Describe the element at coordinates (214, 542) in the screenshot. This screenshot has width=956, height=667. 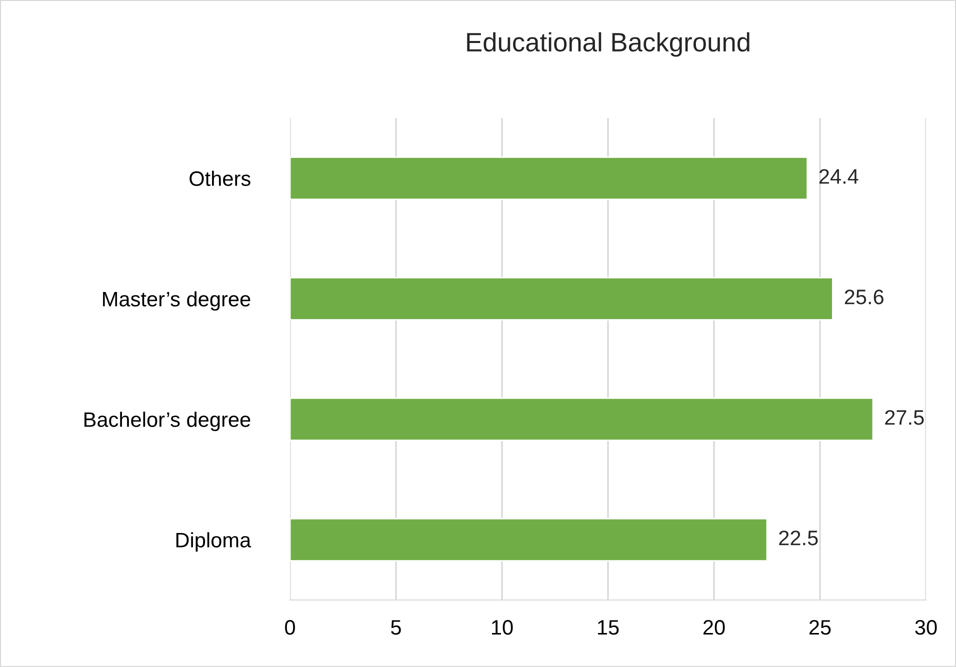
I see `y-tick-label: Diploma` at that location.